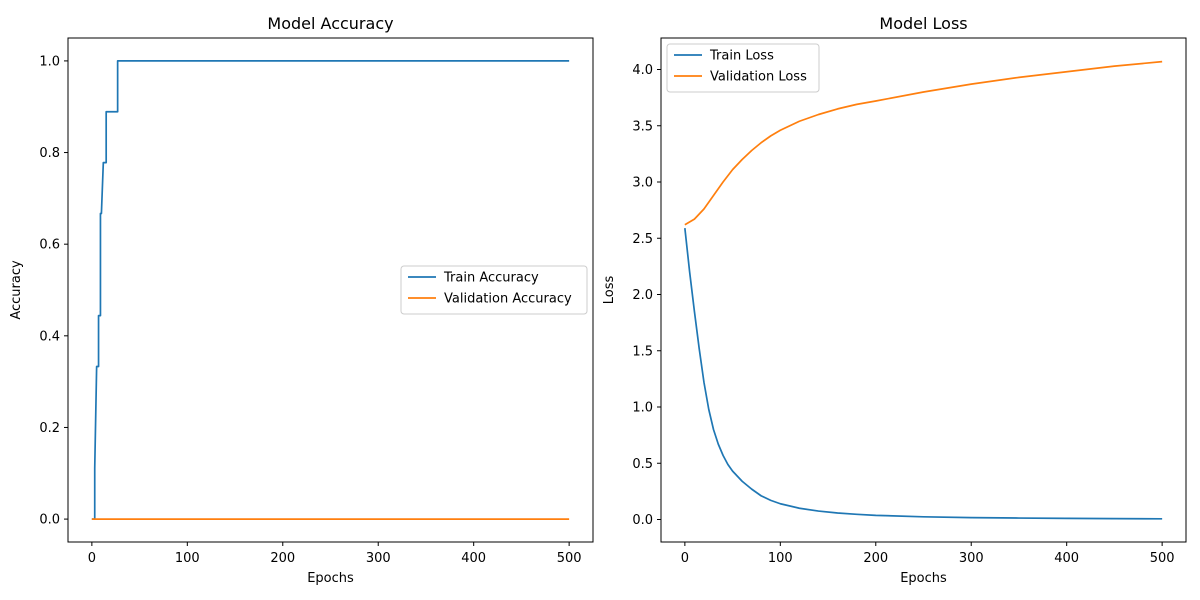 The height and width of the screenshot is (600, 1200). Describe the element at coordinates (49, 336) in the screenshot. I see `y-tick-label: 0.4` at that location.